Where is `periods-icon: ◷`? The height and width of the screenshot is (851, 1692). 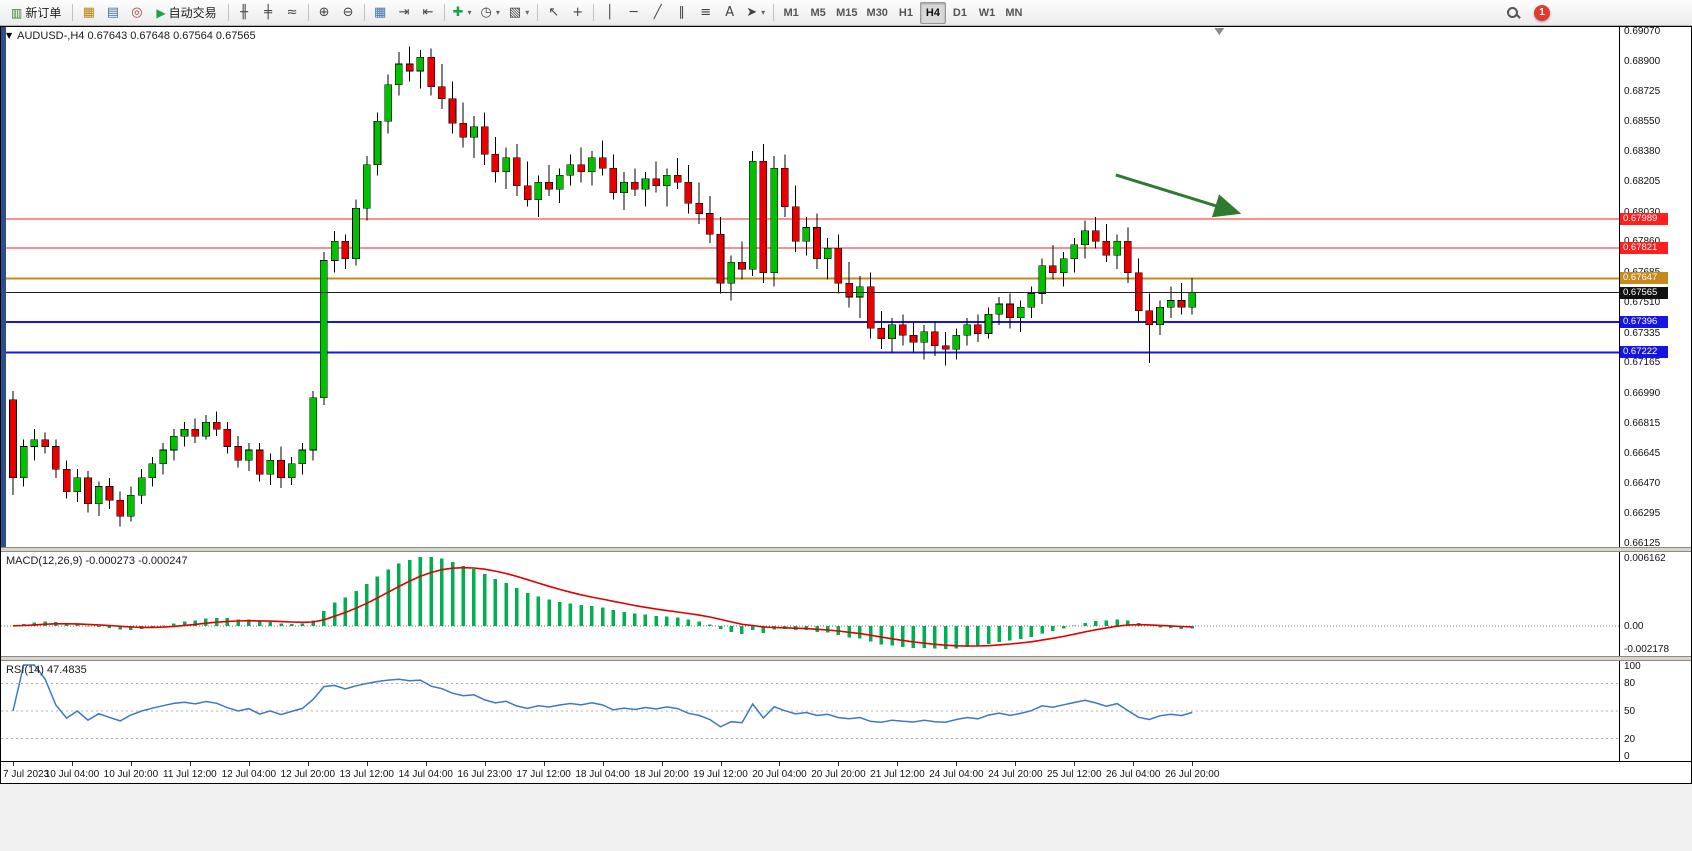
periods-icon: ◷ is located at coordinates (486, 12).